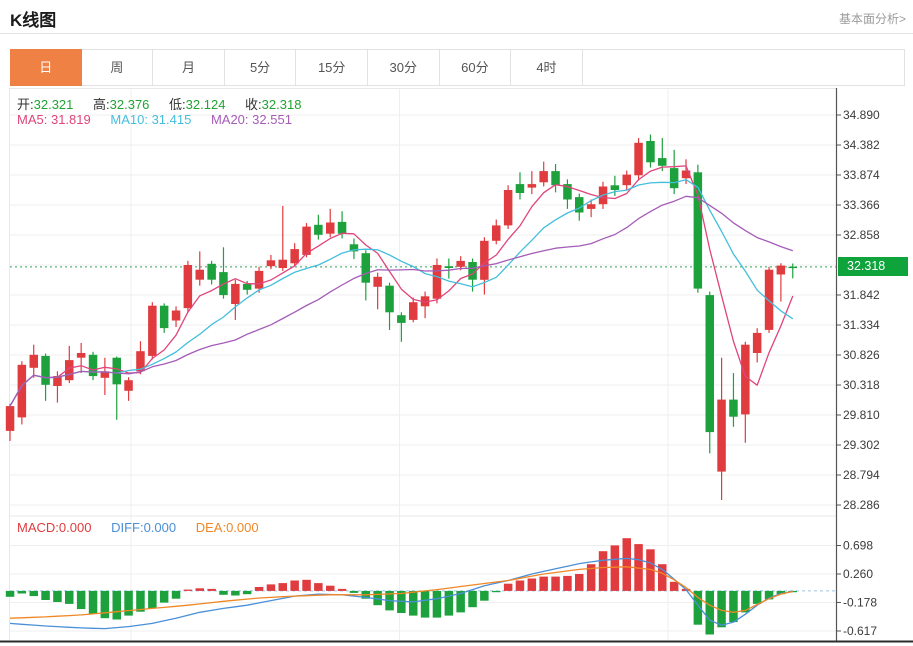  I want to click on tab-日: 日, so click(46, 67).